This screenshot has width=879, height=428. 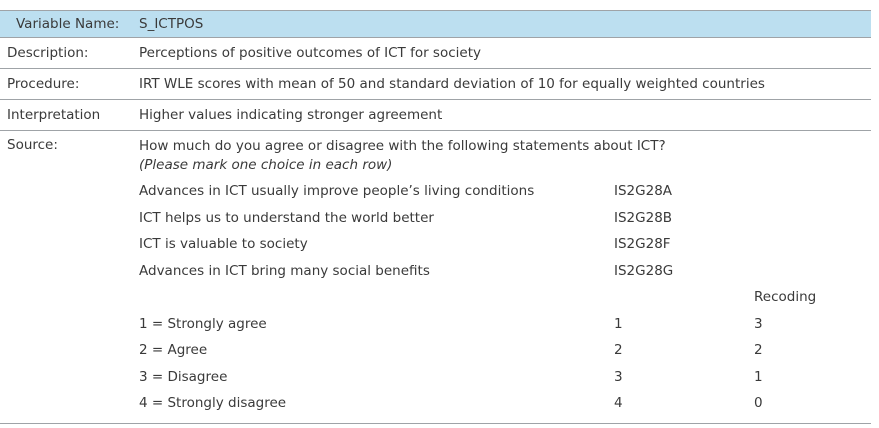 I want to click on scale-recode: 0, so click(x=758, y=403).